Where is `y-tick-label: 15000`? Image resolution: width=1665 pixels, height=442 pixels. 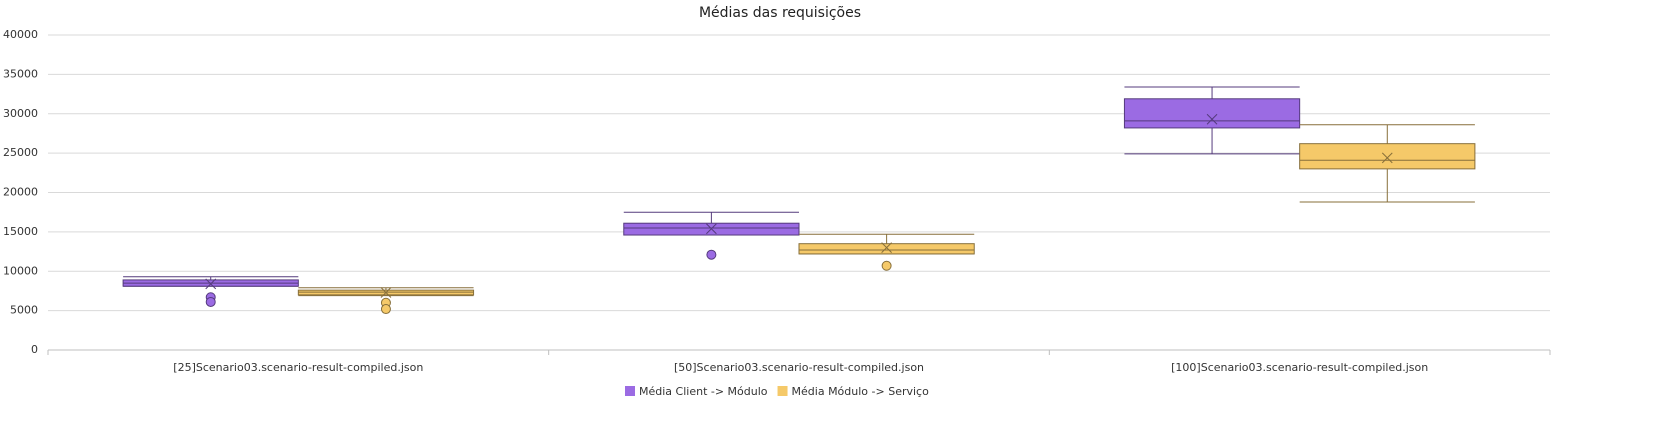
y-tick-label: 15000 is located at coordinates (20, 231).